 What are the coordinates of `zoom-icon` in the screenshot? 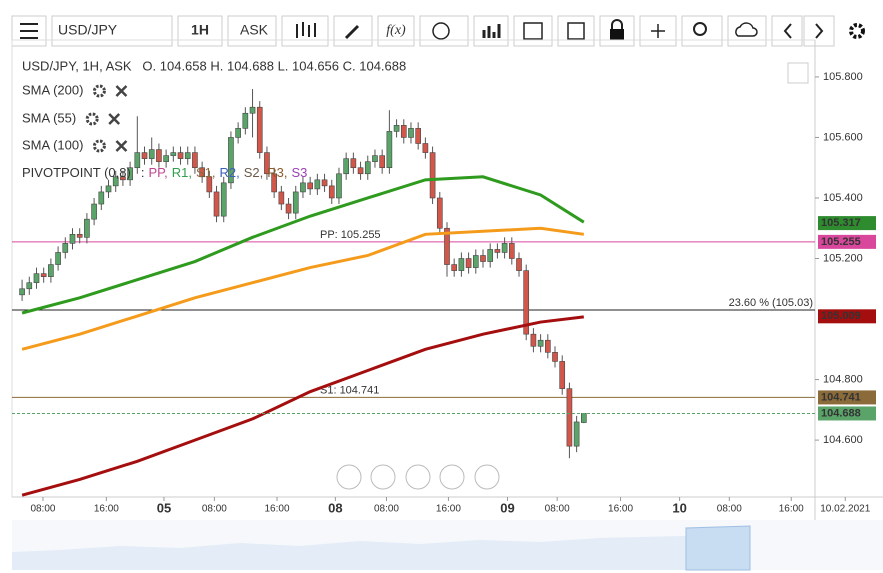 It's located at (700, 29).